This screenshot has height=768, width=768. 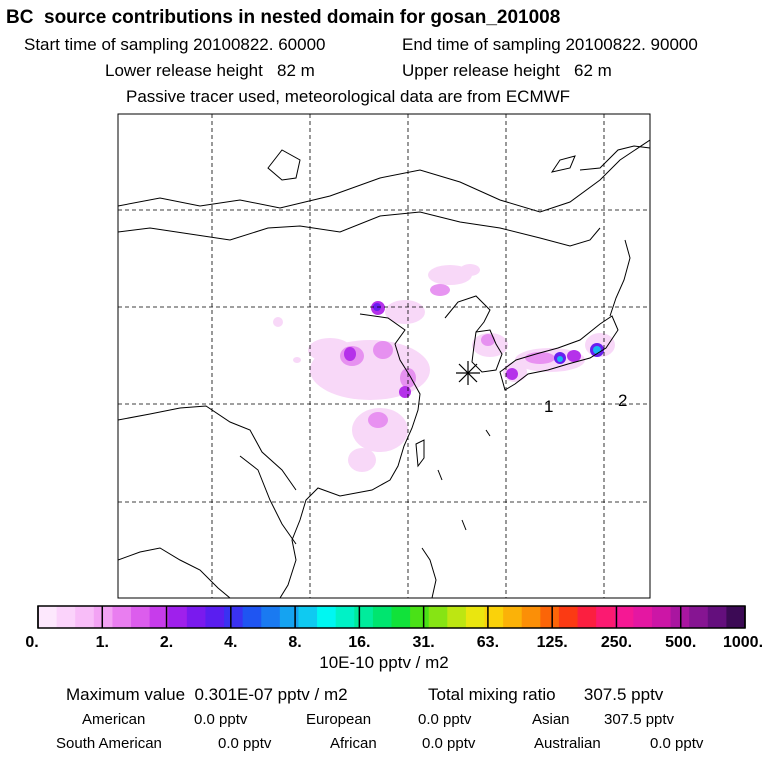 What do you see at coordinates (507, 70) in the screenshot?
I see `upper-release-height: Upper release height 62 m` at bounding box center [507, 70].